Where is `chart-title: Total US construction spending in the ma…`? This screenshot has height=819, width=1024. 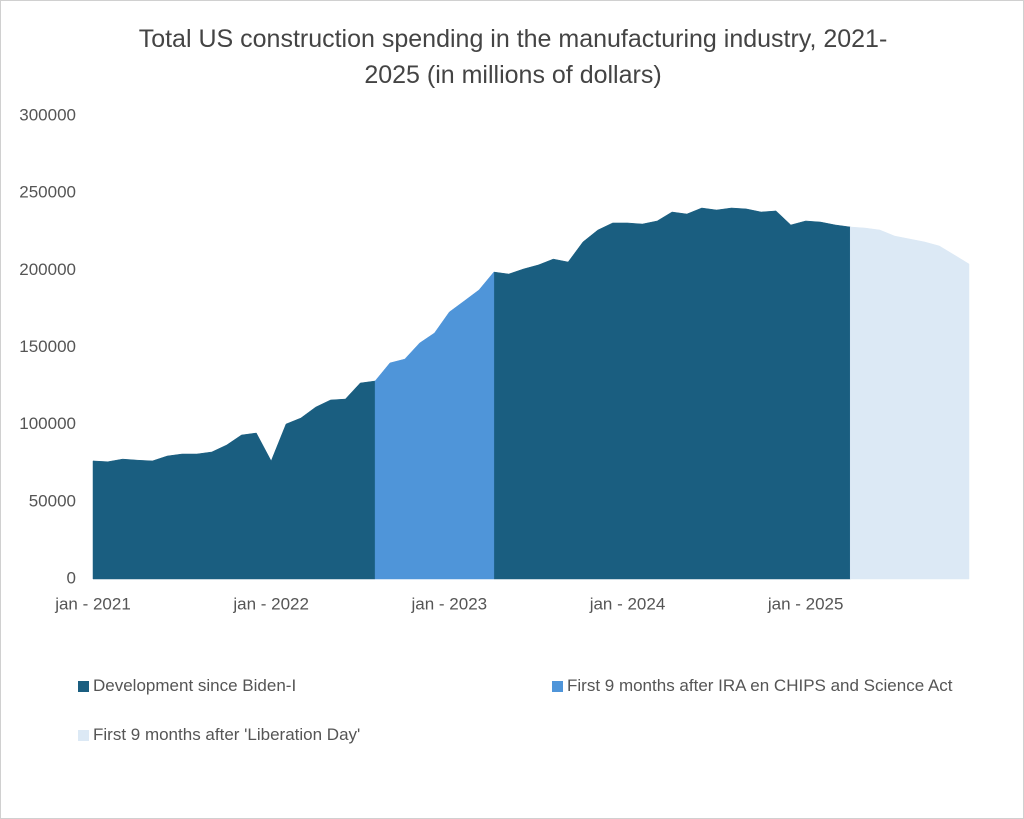
chart-title: Total US construction spending in the ma… is located at coordinates (513, 57).